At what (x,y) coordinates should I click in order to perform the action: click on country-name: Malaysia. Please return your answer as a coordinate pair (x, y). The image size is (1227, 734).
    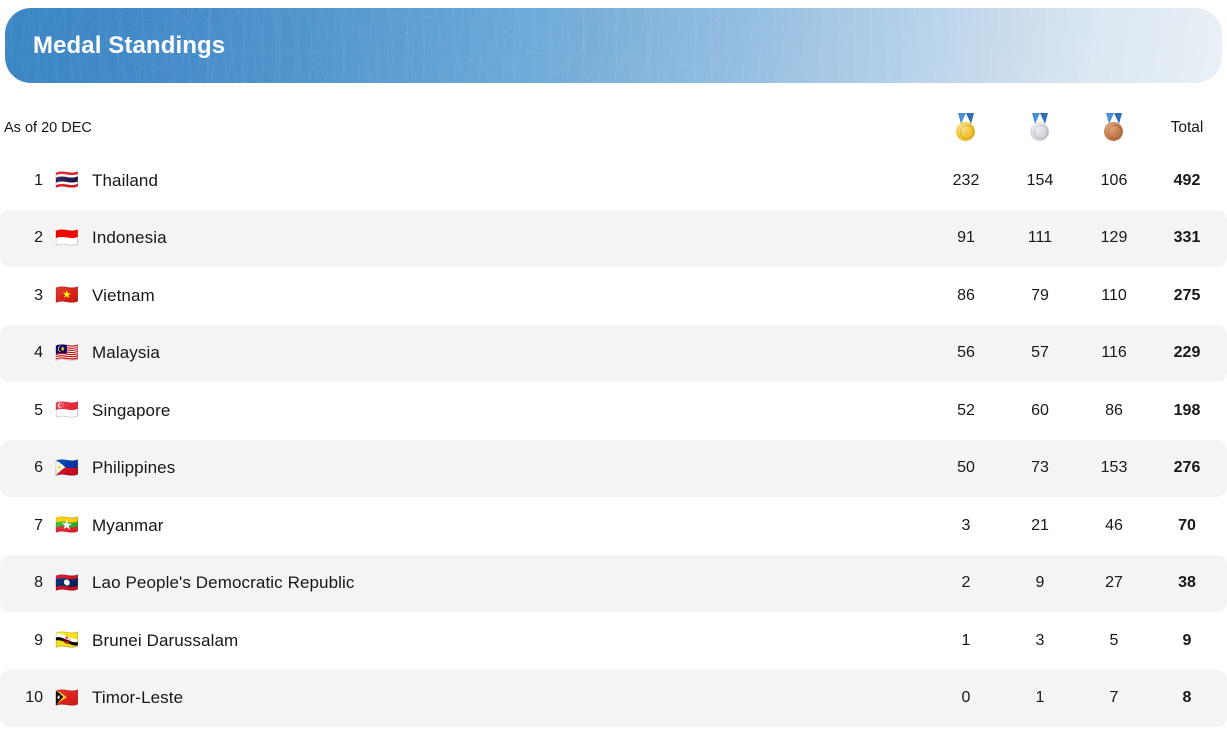
    Looking at the image, I should click on (126, 353).